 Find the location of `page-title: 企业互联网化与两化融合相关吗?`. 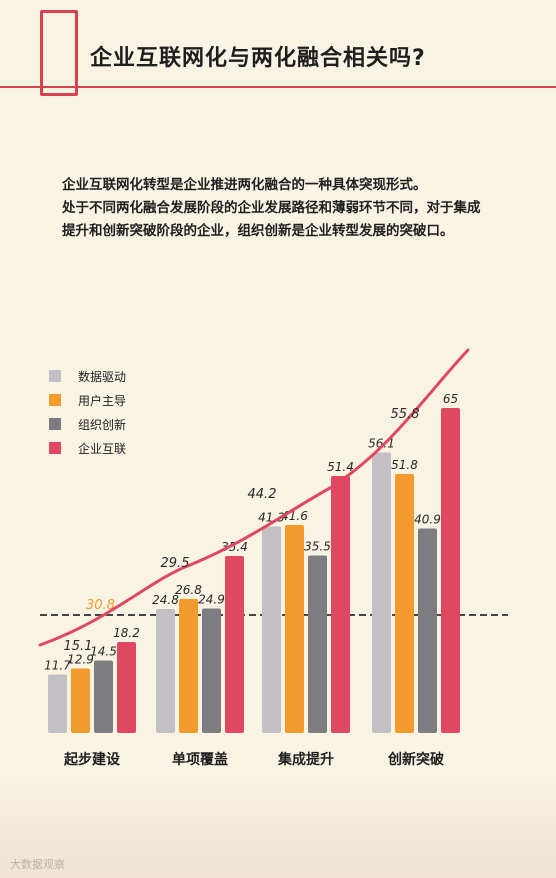

page-title: 企业互联网化与两化融合相关吗? is located at coordinates (258, 58).